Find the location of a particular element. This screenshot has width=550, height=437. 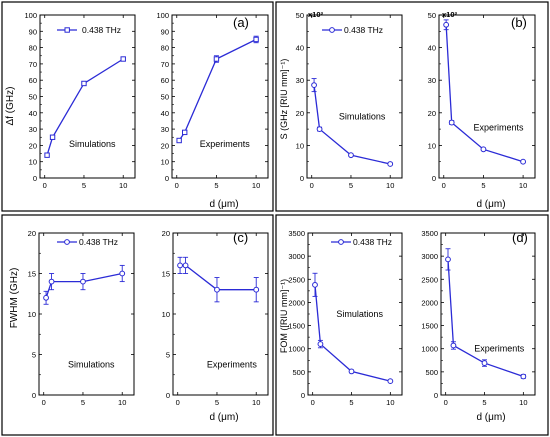

y-tick-label-d-exp-1: 500 is located at coordinates (431, 372).